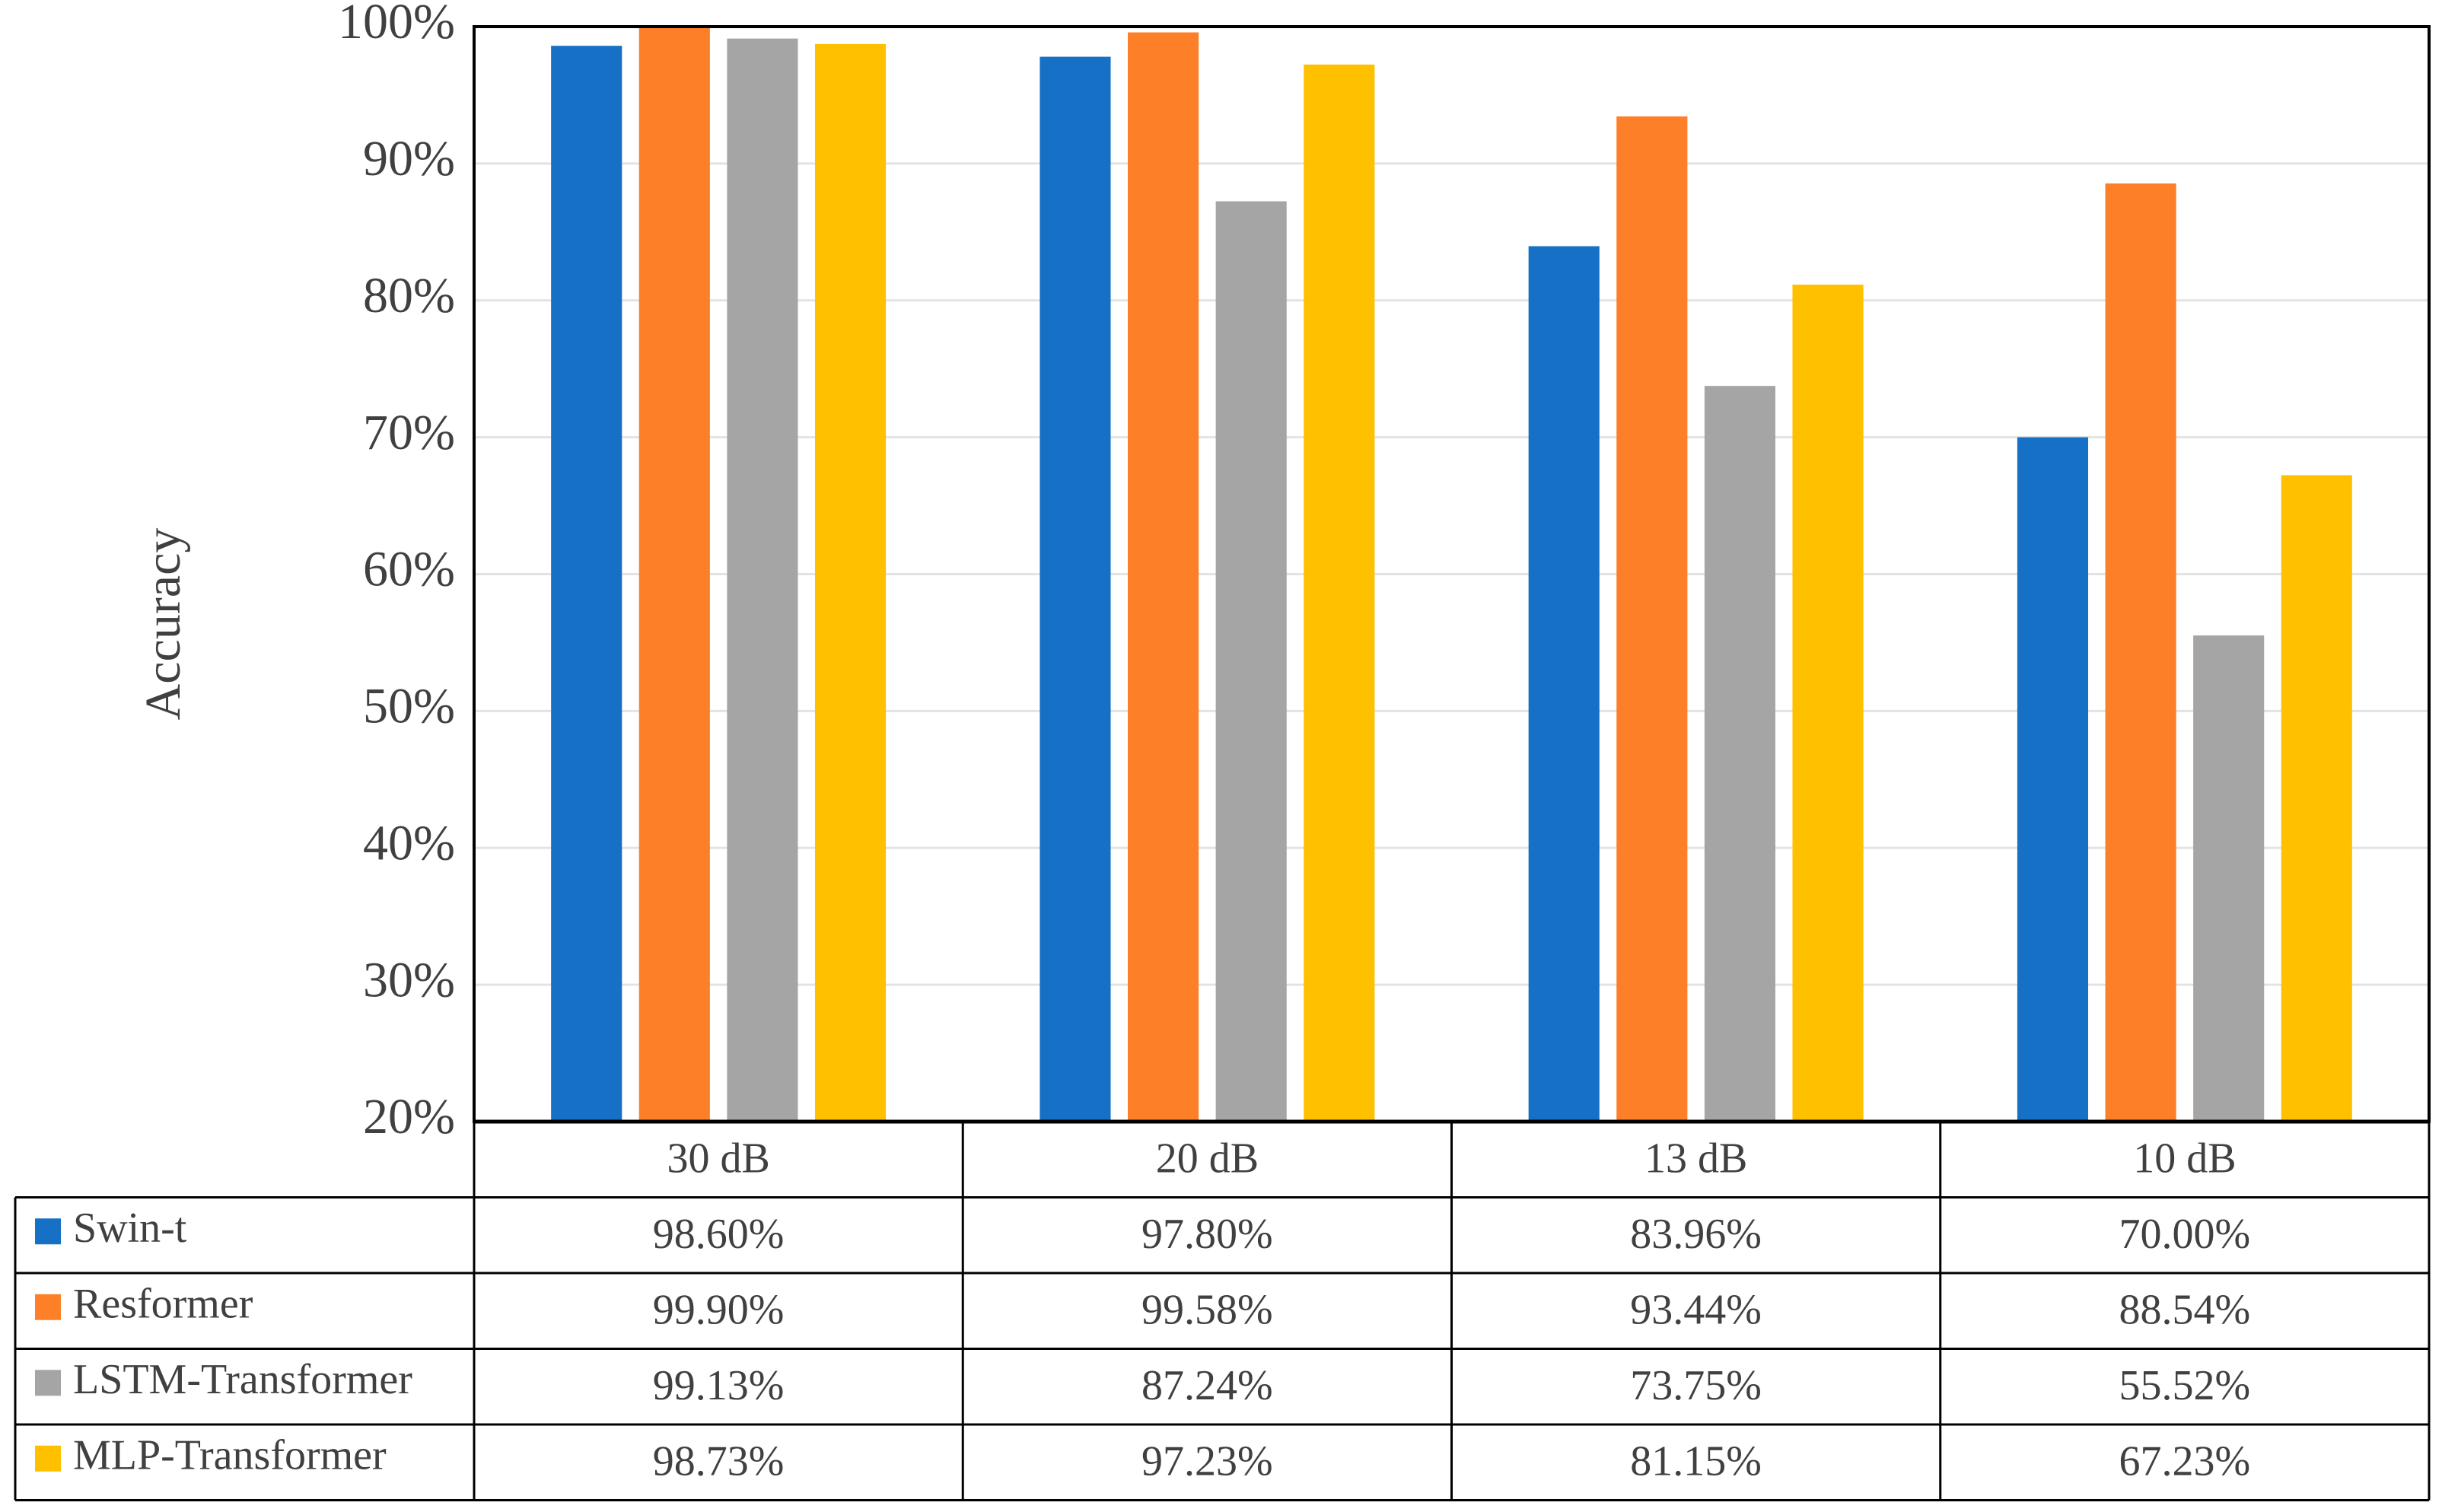  I want to click on x-tick-label: 10 dB, so click(2184, 1159).